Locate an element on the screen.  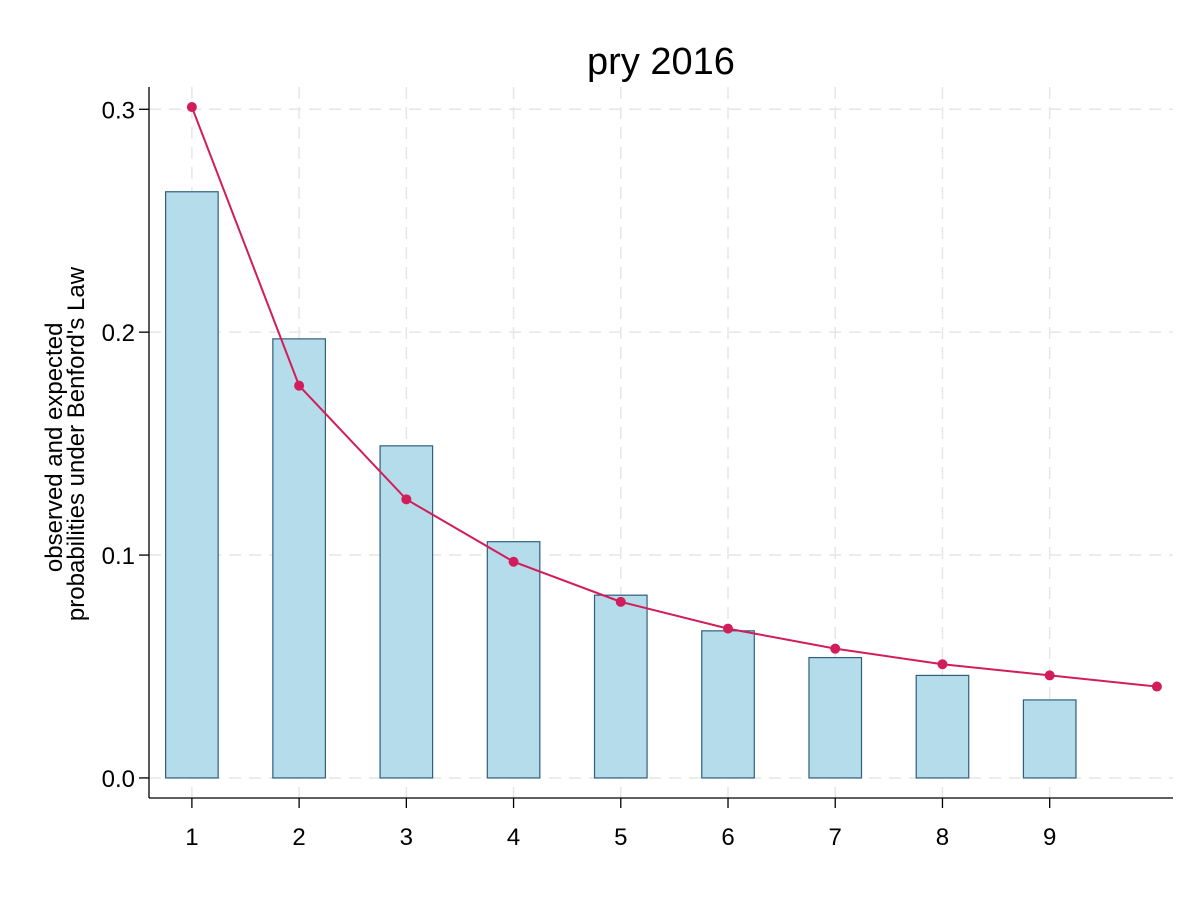
x-tick-label: 1 is located at coordinates (191, 837).